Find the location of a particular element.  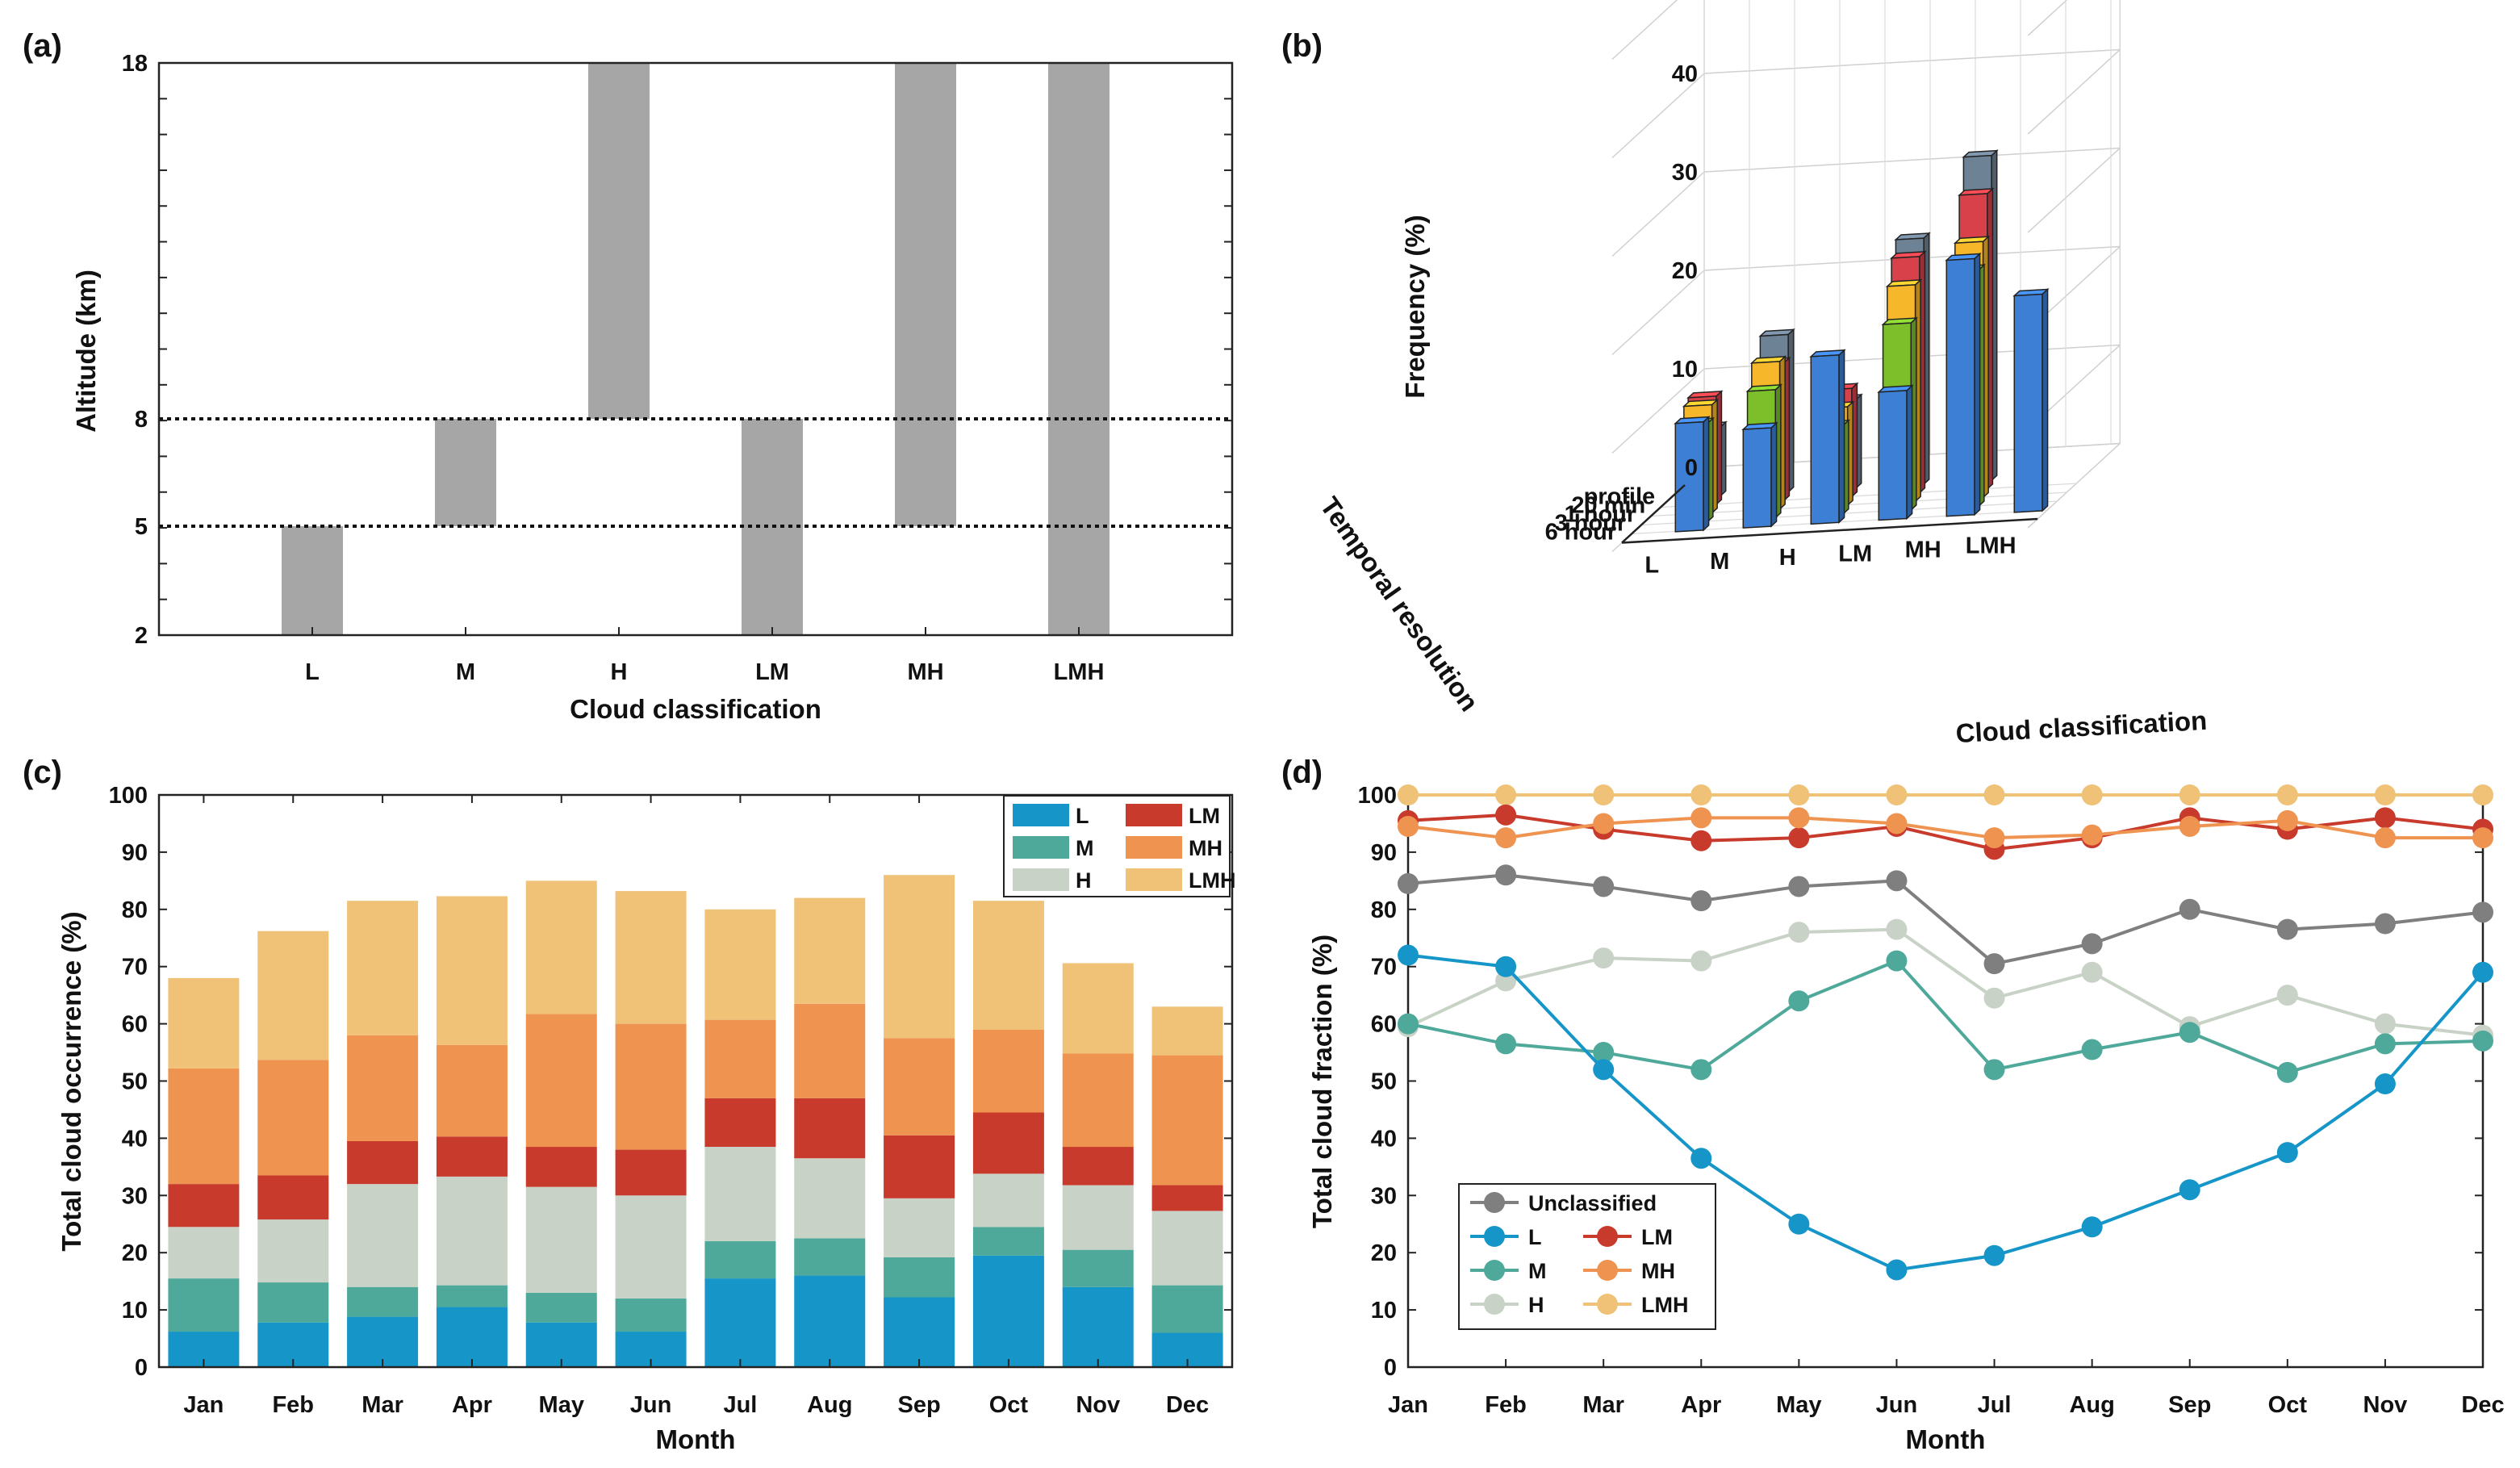

panel-a-x-tick-lm: LM is located at coordinates (772, 672).